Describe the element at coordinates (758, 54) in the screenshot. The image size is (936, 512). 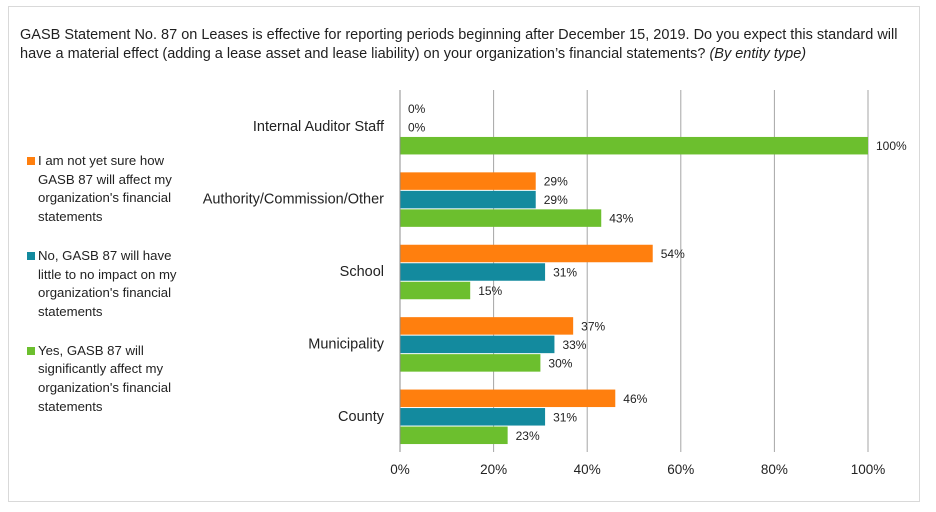
I see `chart-title-italic: (By entity type)` at that location.